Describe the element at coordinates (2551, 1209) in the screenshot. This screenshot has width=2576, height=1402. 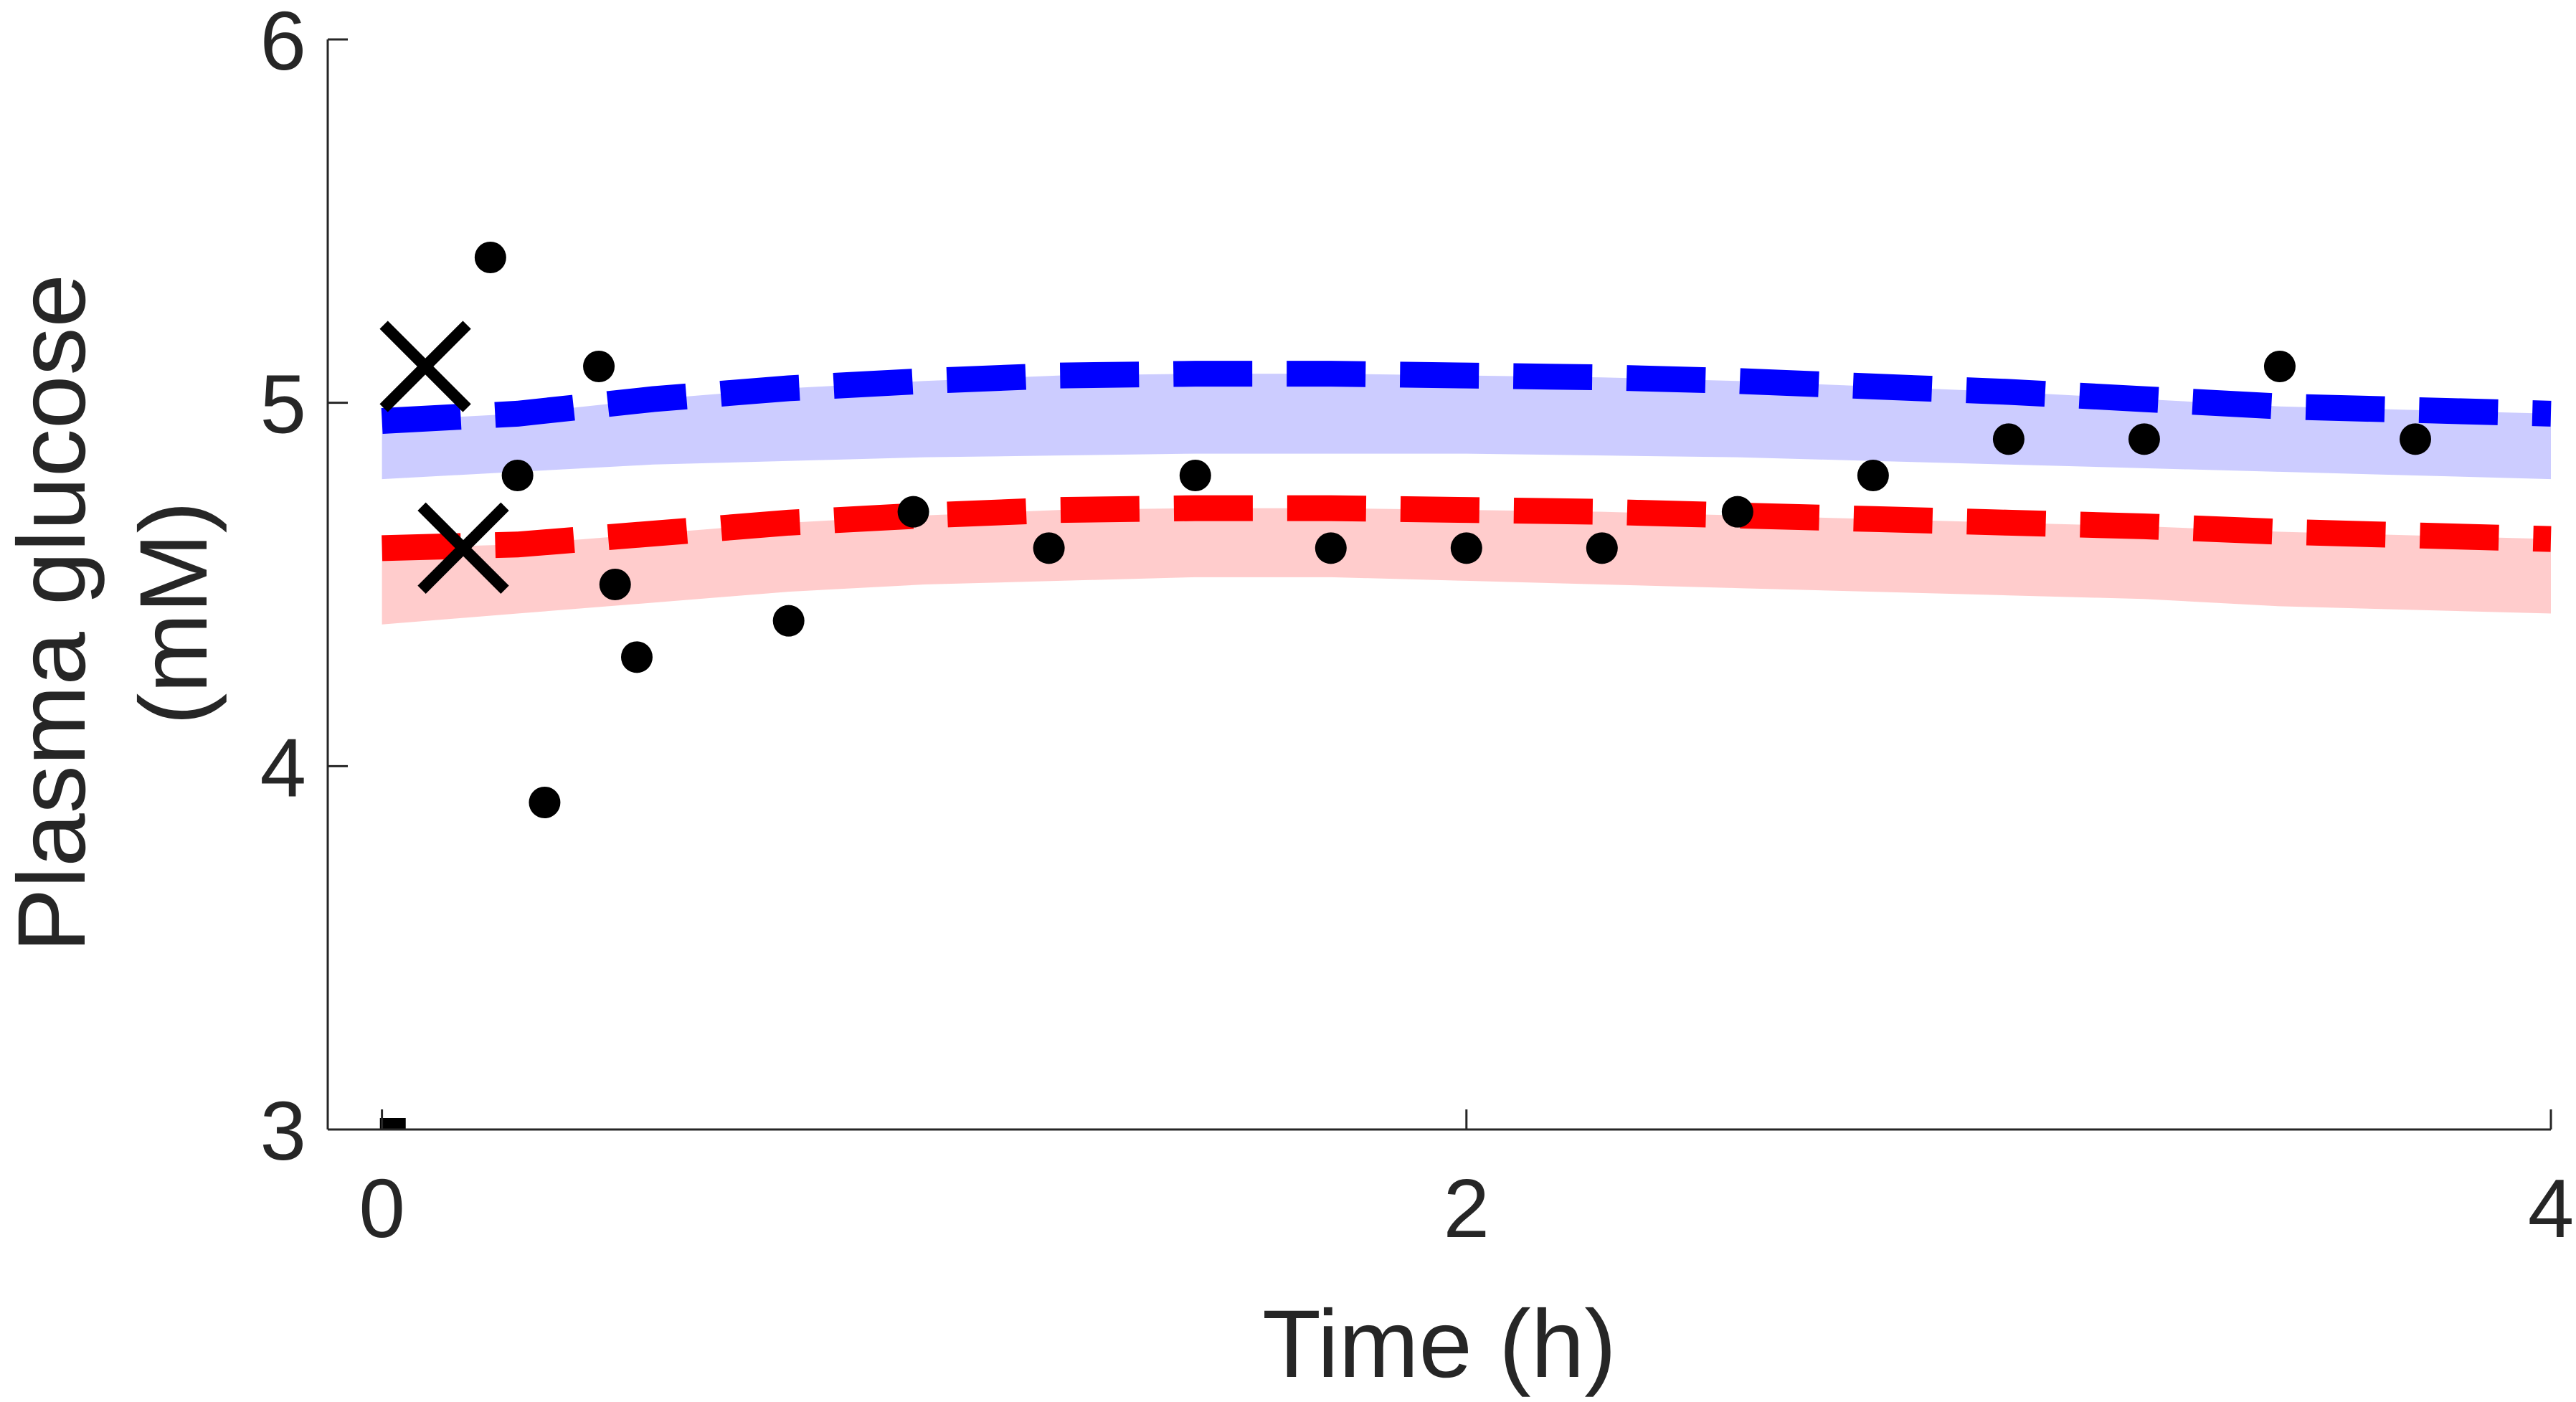
I see `x-tick-label: 4` at that location.